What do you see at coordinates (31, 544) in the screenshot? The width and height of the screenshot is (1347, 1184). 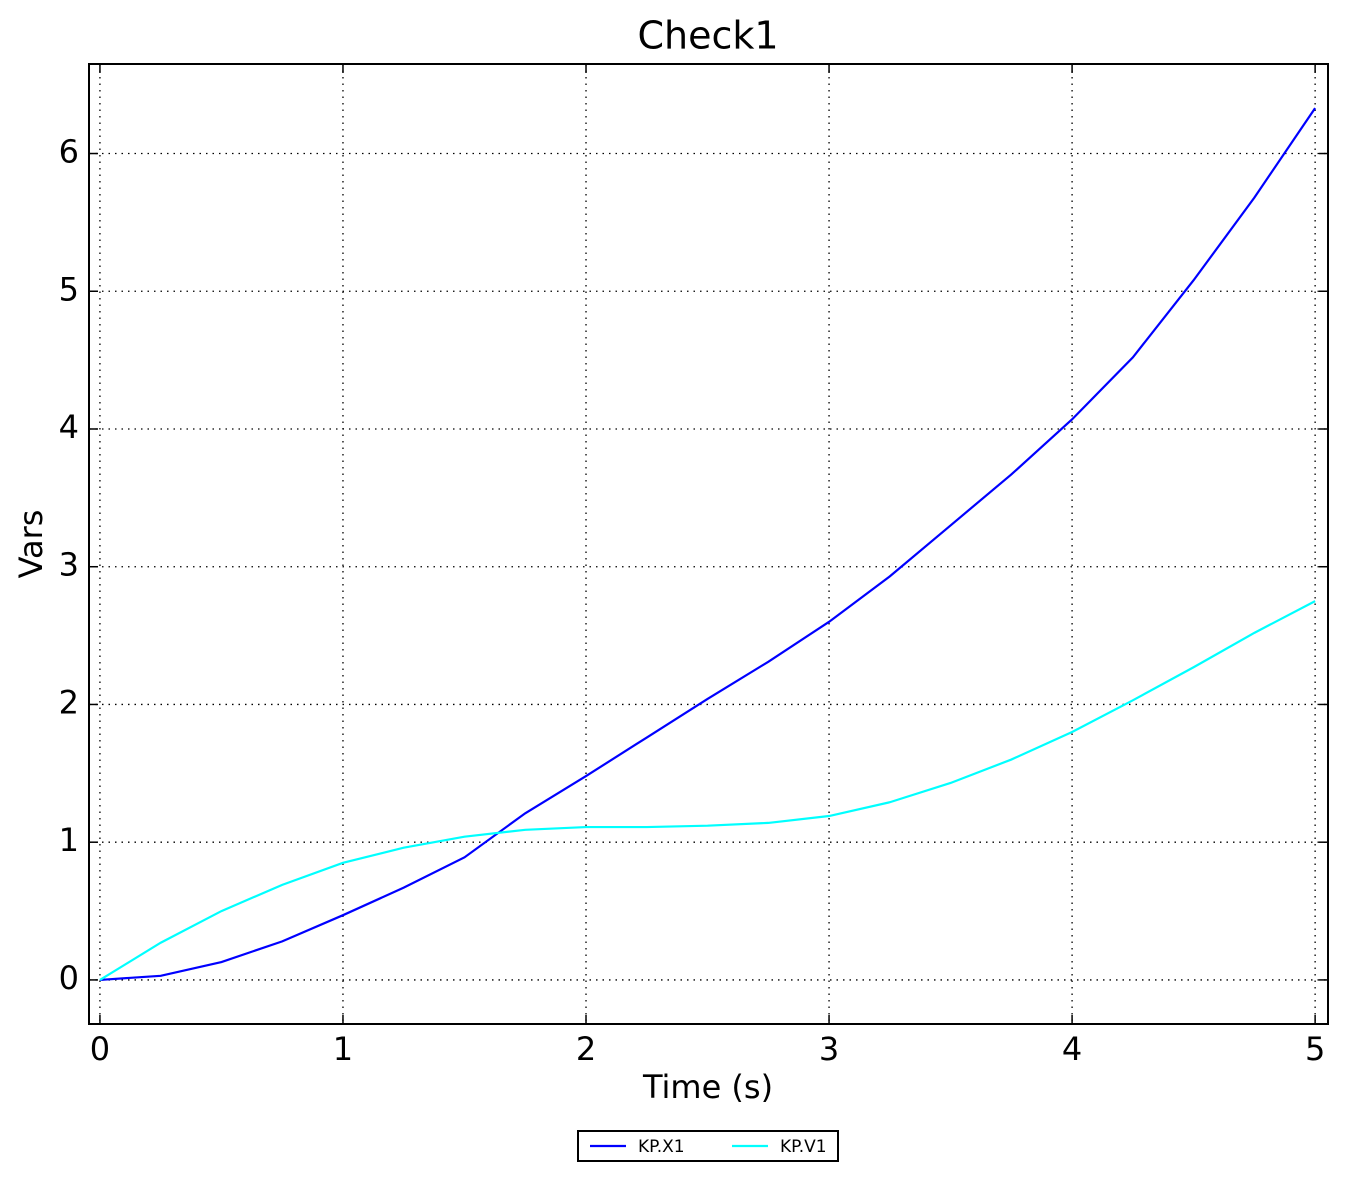 I see `y-axis-label: Vars` at bounding box center [31, 544].